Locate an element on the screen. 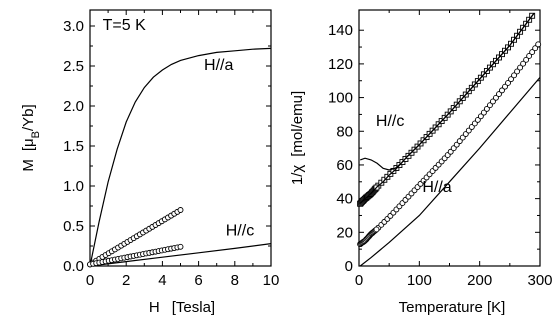 This screenshot has width=560, height=326. left-x-tick-label: 8 is located at coordinates (235, 280).